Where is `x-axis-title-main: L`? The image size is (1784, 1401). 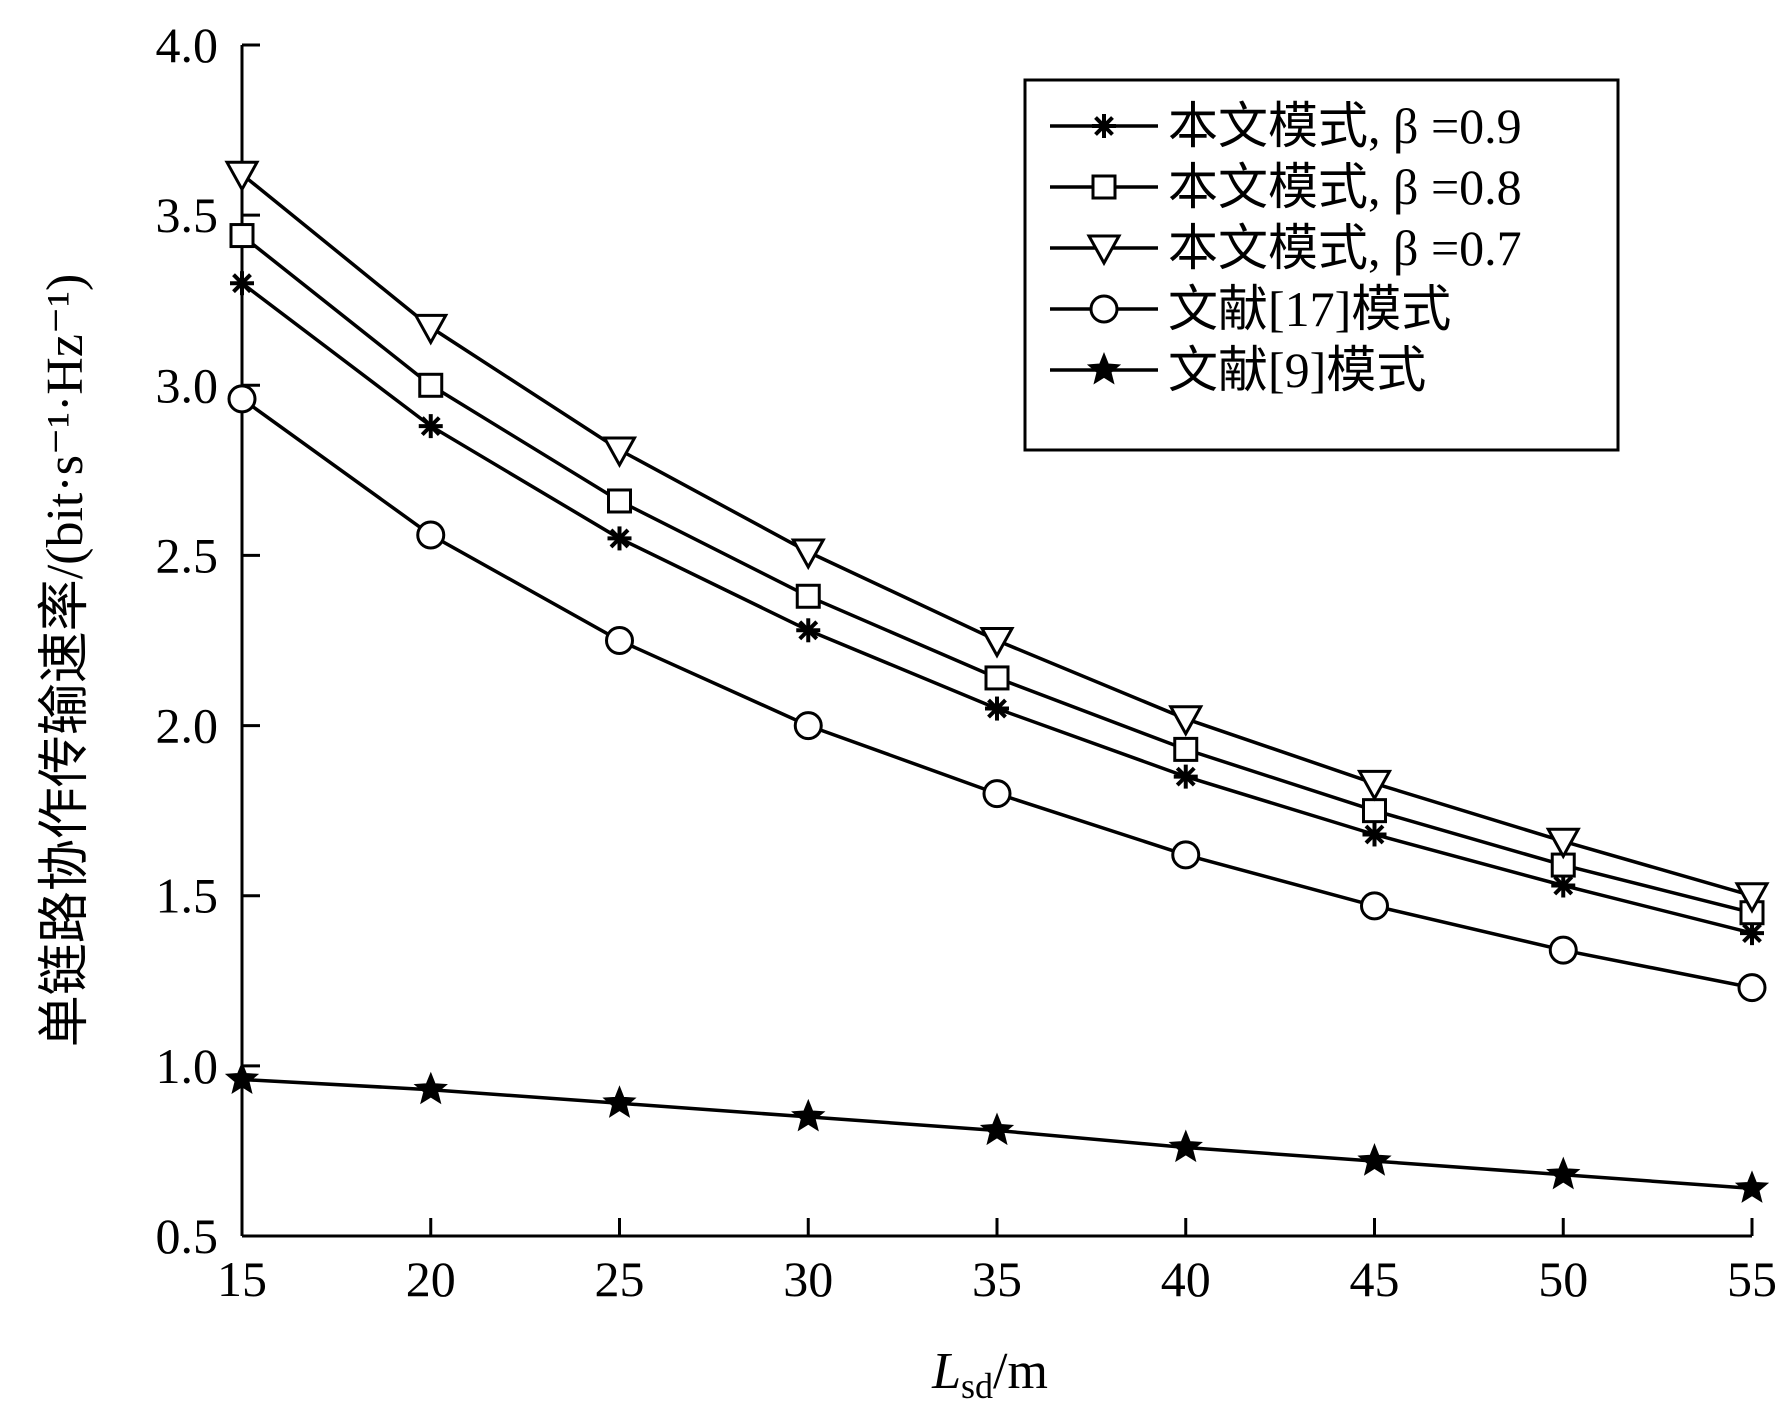
x-axis-title-main: L is located at coordinates (946, 1371).